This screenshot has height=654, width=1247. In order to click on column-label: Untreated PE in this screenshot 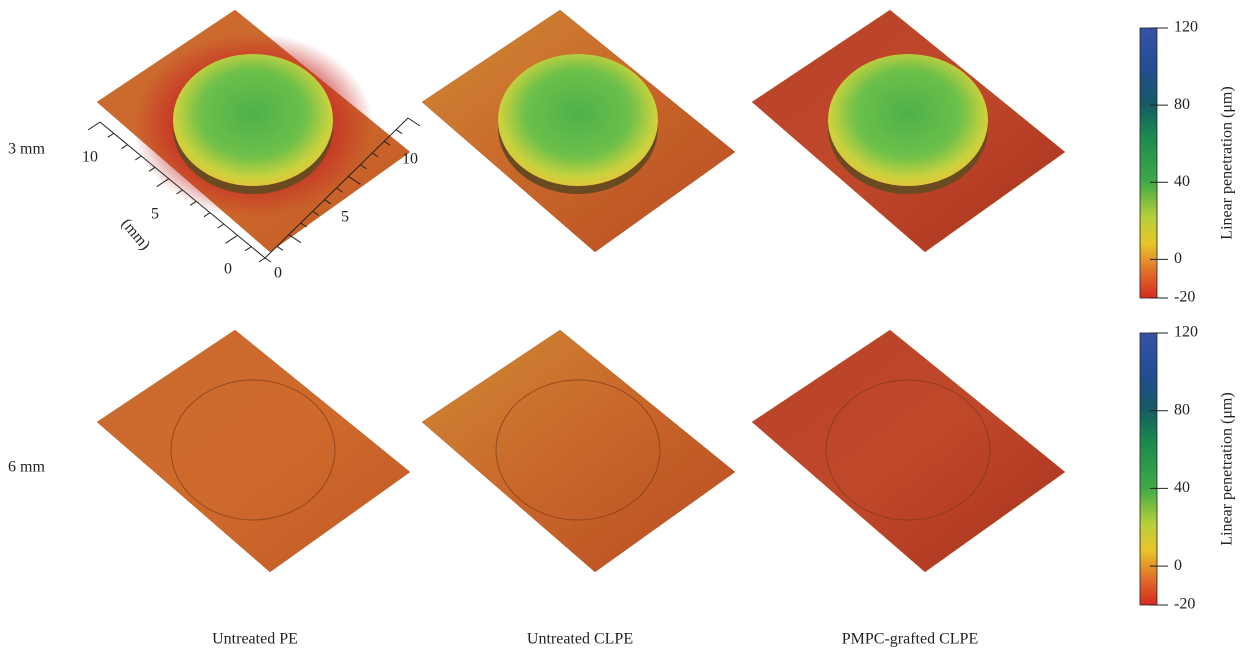, I will do `click(255, 639)`.